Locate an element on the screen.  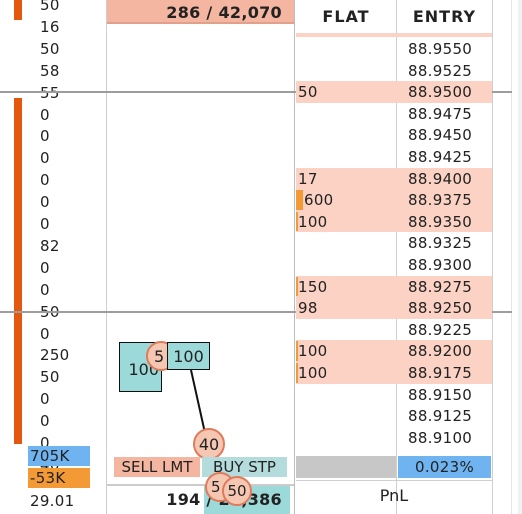
flat-summary-cell is located at coordinates (346, 467).